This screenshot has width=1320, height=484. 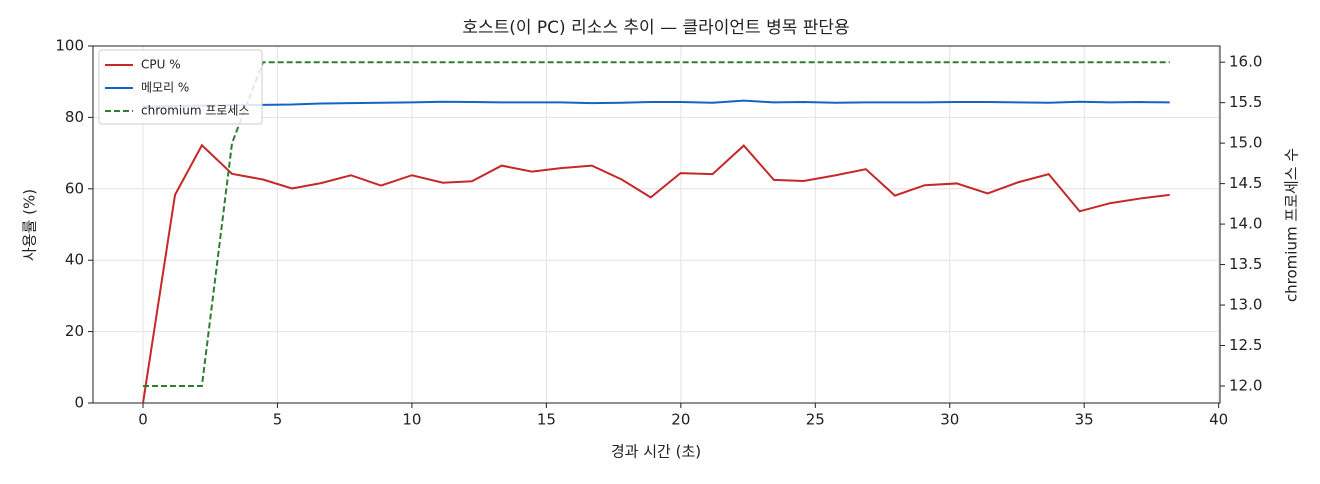 What do you see at coordinates (656, 452) in the screenshot?
I see `x-axis-label: 경과 시간 (초)` at bounding box center [656, 452].